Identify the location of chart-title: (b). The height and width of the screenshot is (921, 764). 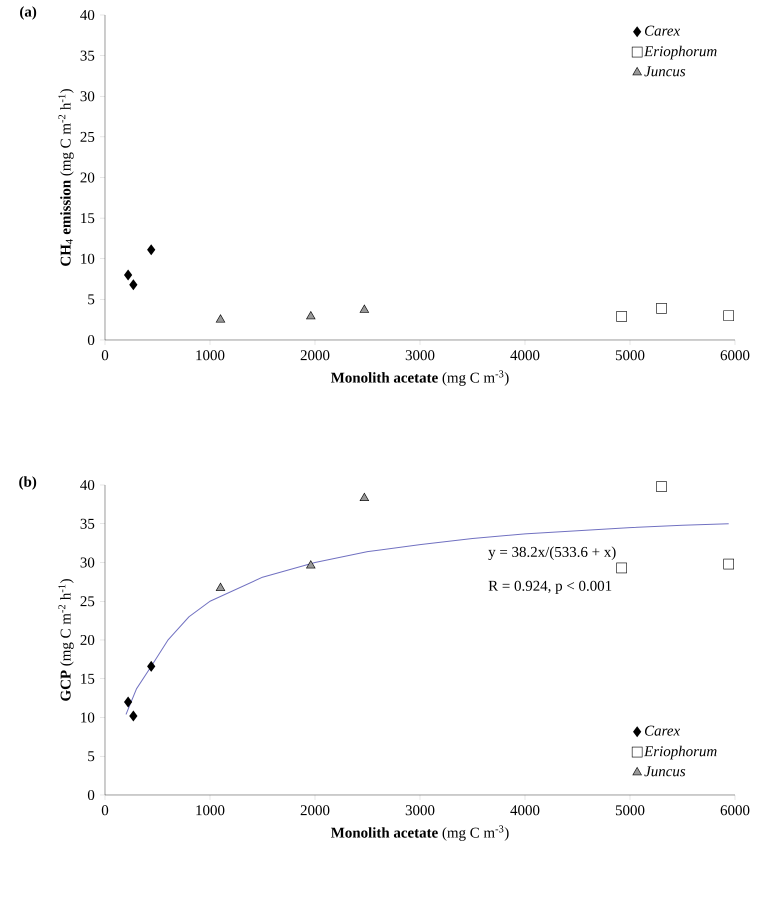
(27, 483).